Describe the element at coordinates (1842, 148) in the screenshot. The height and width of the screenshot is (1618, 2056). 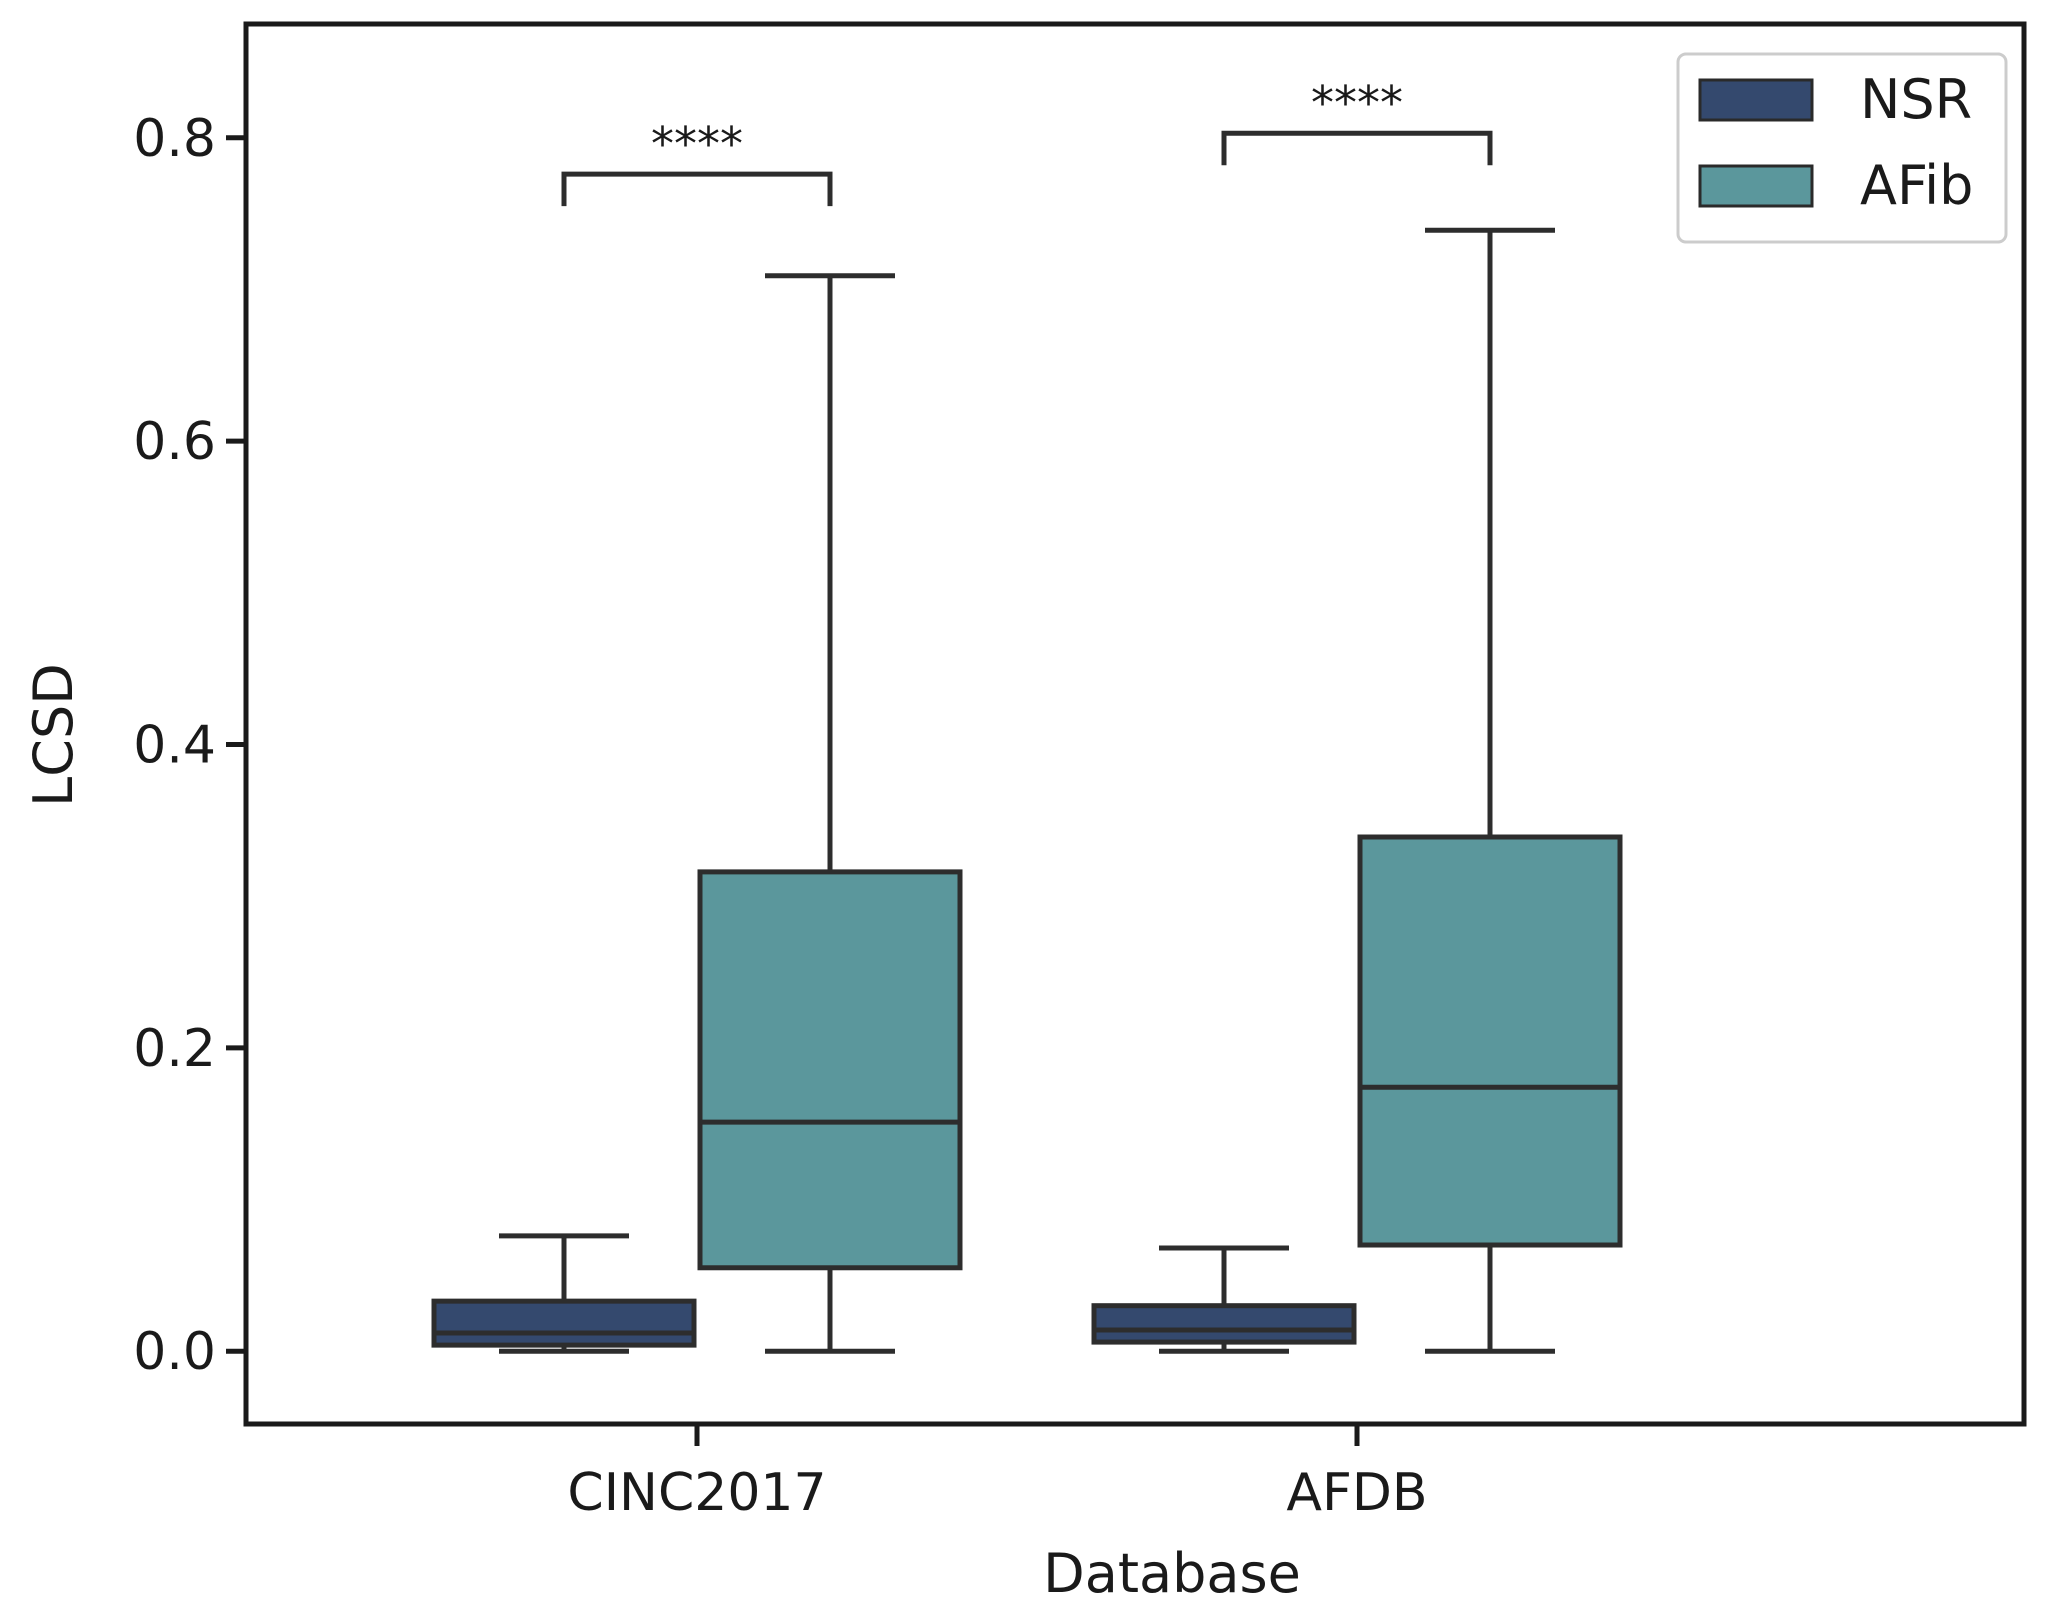
I see `legend: NSR AFib` at that location.